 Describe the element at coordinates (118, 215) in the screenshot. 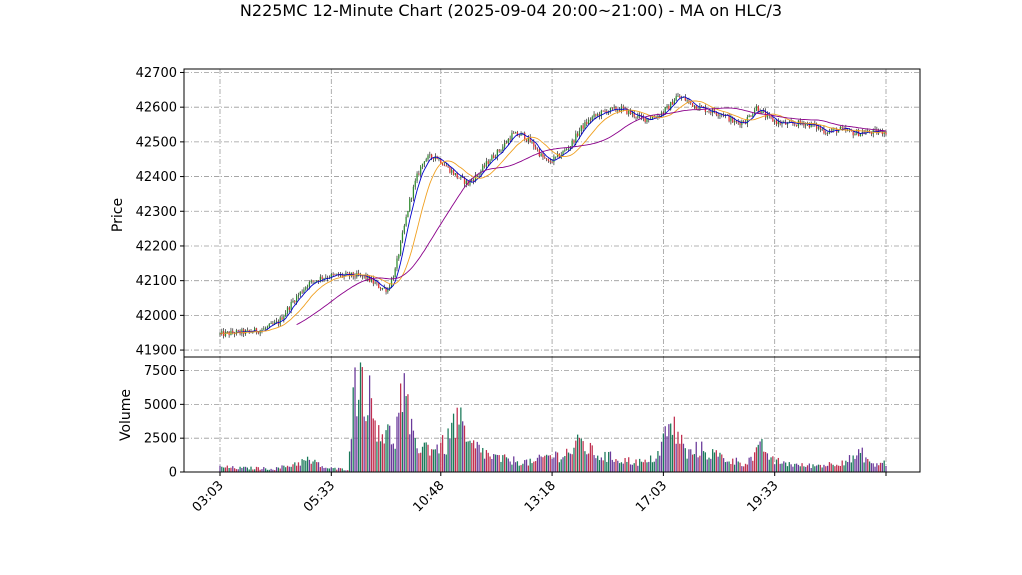

I see `price-y-label: Price` at that location.